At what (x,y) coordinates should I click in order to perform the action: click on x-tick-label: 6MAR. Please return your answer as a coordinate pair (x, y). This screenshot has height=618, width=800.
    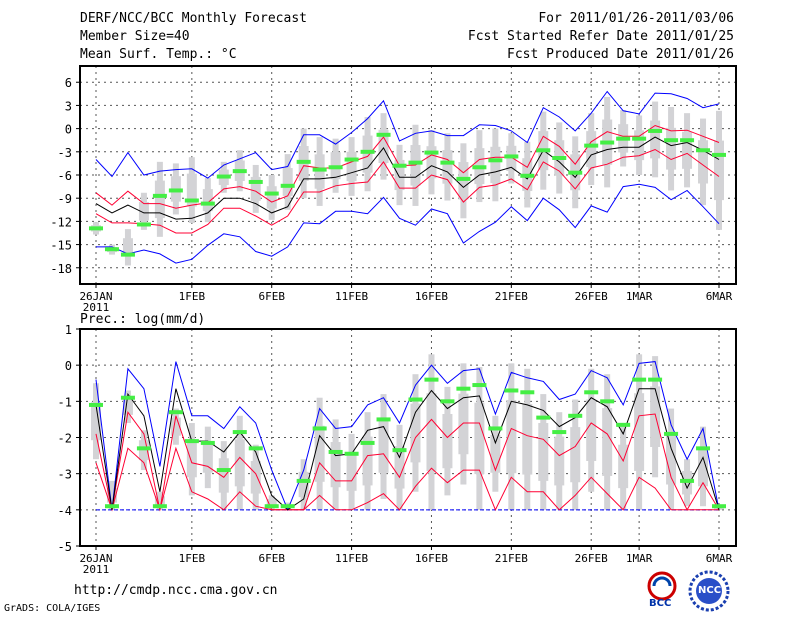
    Looking at the image, I should click on (719, 558).